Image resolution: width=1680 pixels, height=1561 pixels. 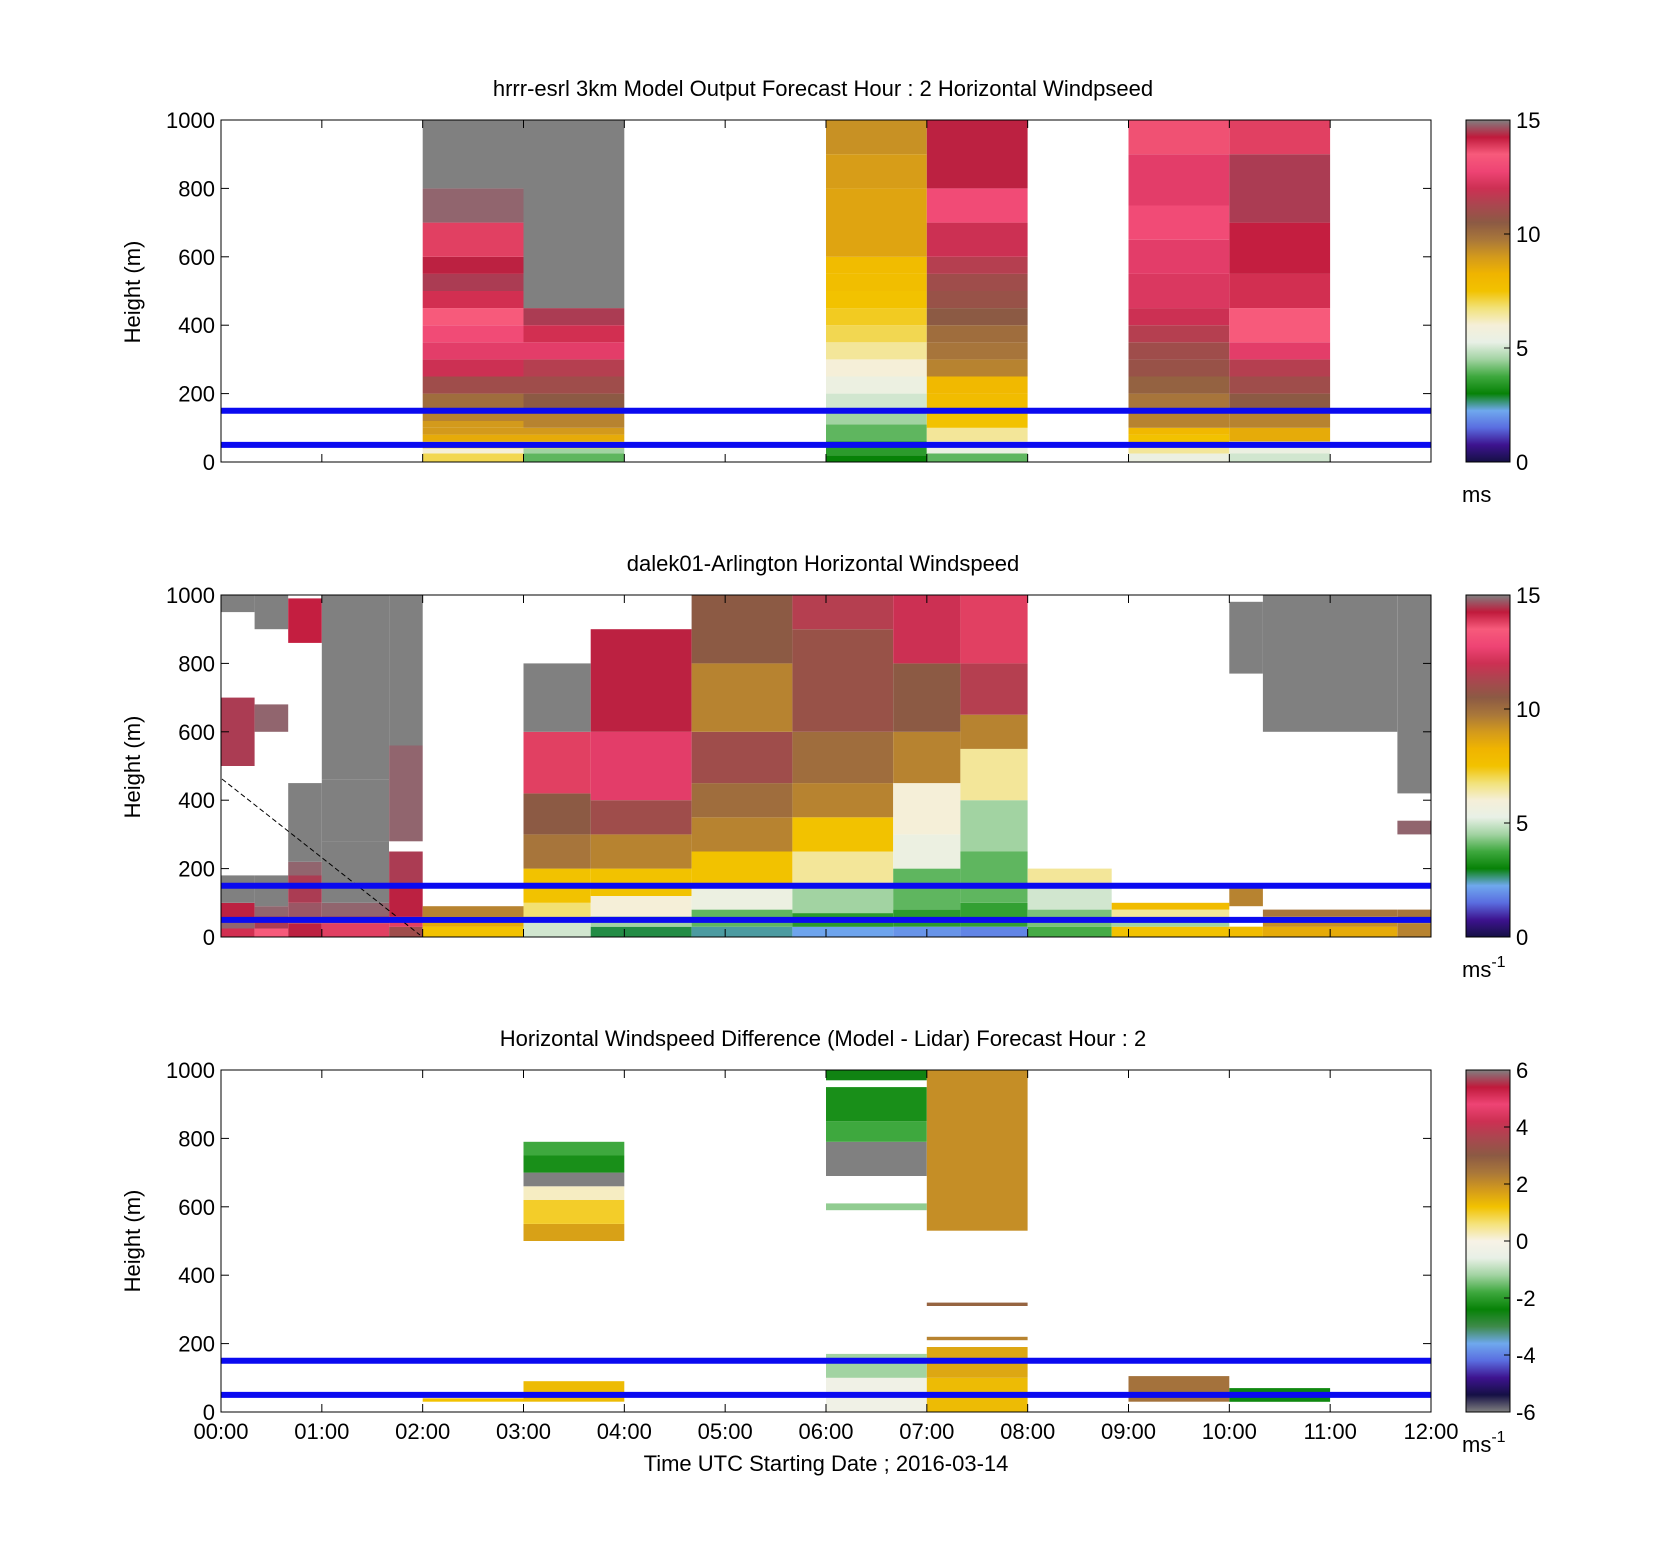 I want to click on panel-3-ylabel: Height (m), so click(x=132, y=1241).